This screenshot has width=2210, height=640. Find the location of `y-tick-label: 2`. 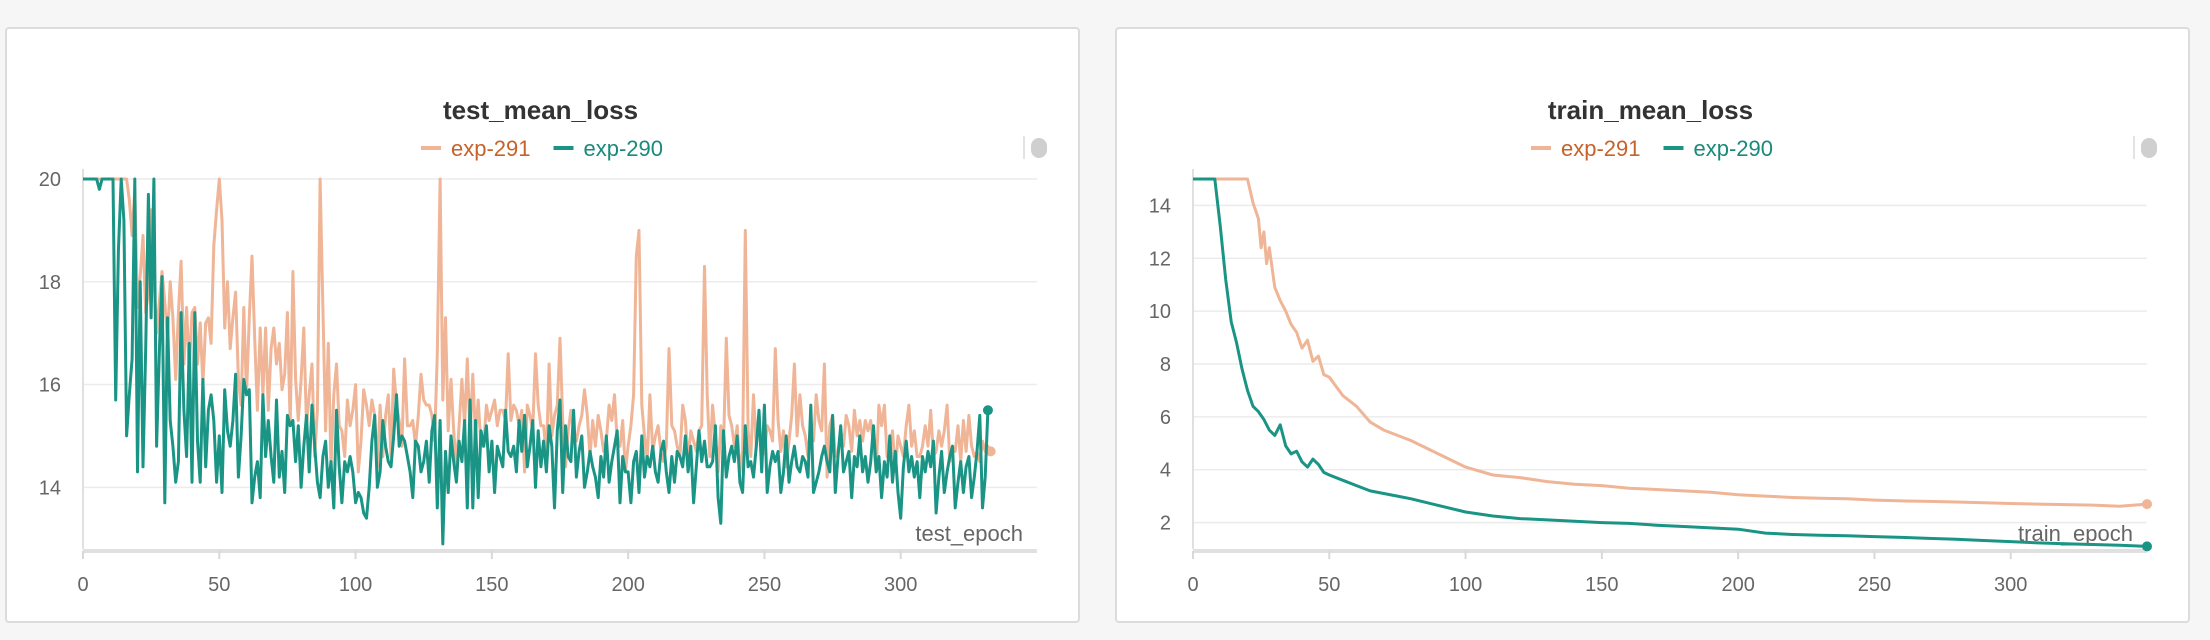

y-tick-label: 2 is located at coordinates (1165, 524).